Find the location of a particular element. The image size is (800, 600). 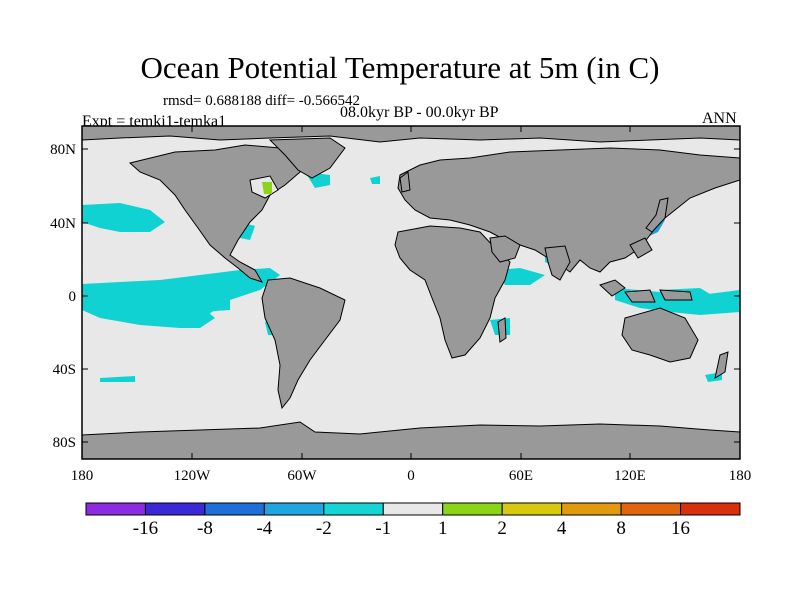

colorbar-label: 16 is located at coordinates (681, 528).